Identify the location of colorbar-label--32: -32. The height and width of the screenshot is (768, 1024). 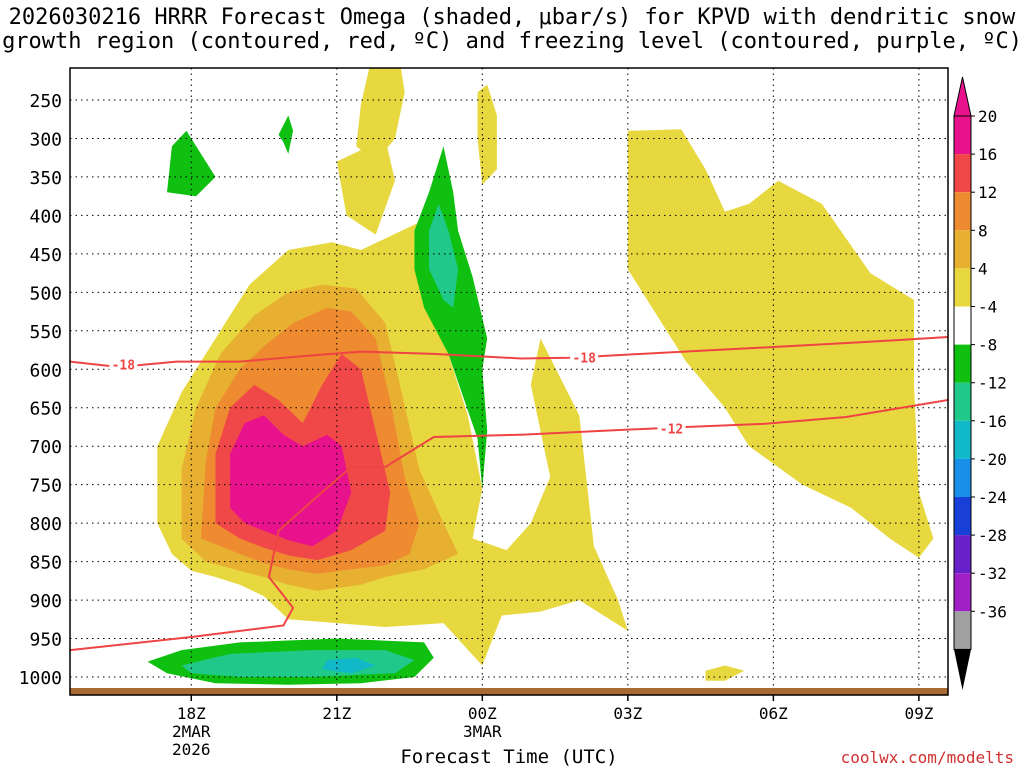
(992, 573).